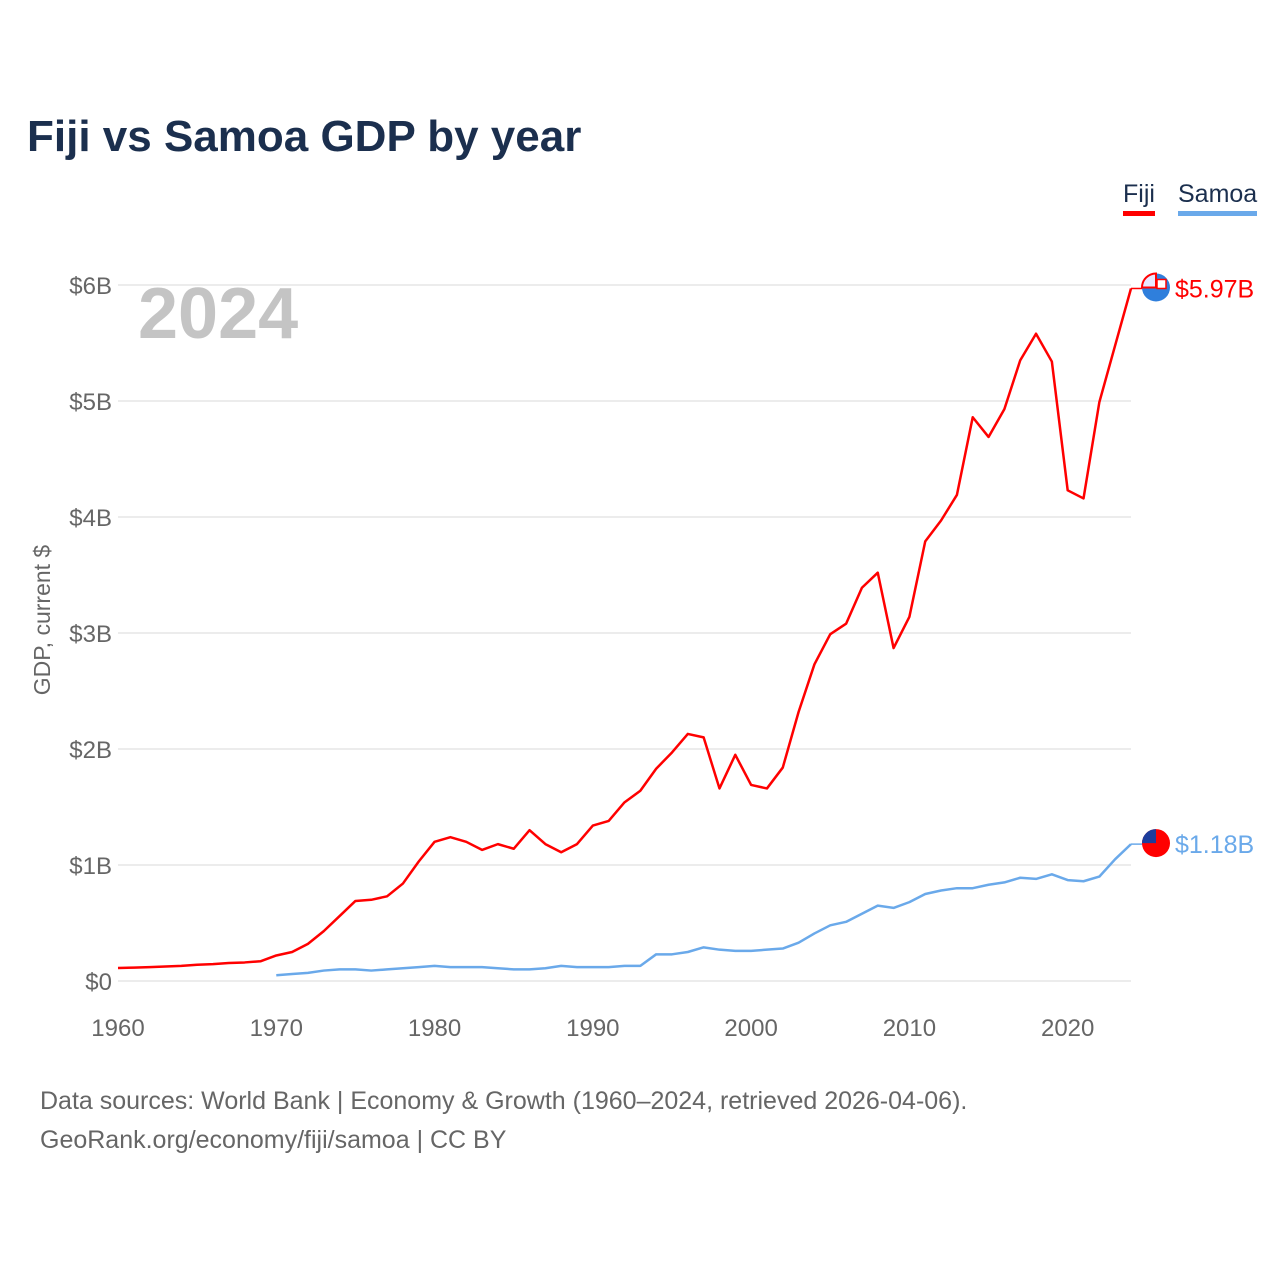 The image size is (1280, 1280). Describe the element at coordinates (1067, 1028) in the screenshot. I see `x-tick-label: 2020` at that location.